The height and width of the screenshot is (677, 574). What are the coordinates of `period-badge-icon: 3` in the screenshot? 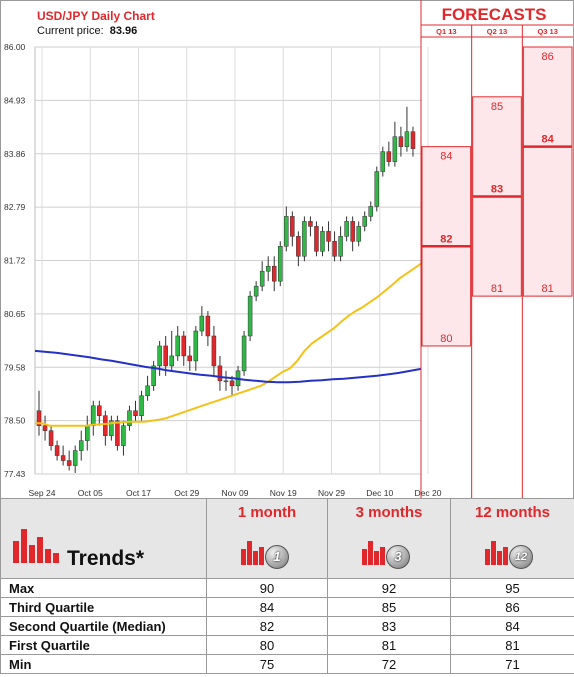 It's located at (398, 557).